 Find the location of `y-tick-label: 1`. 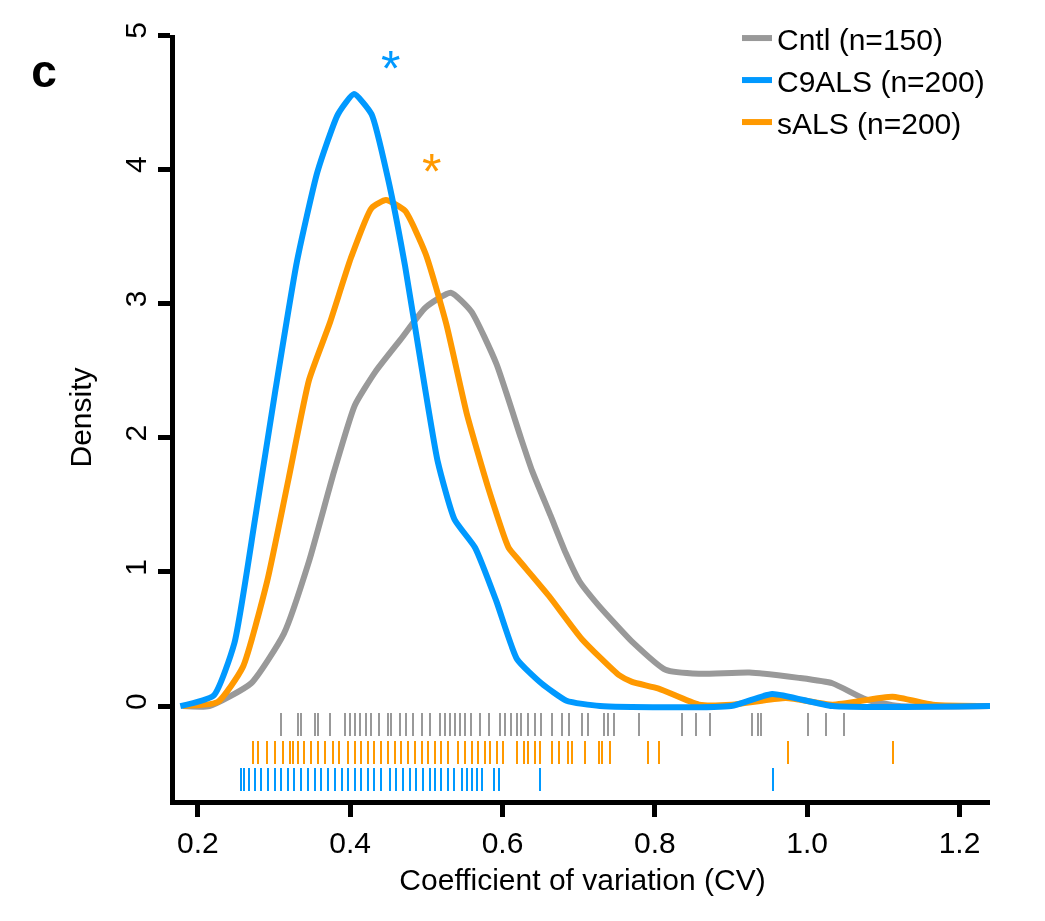

y-tick-label: 1 is located at coordinates (135, 567).